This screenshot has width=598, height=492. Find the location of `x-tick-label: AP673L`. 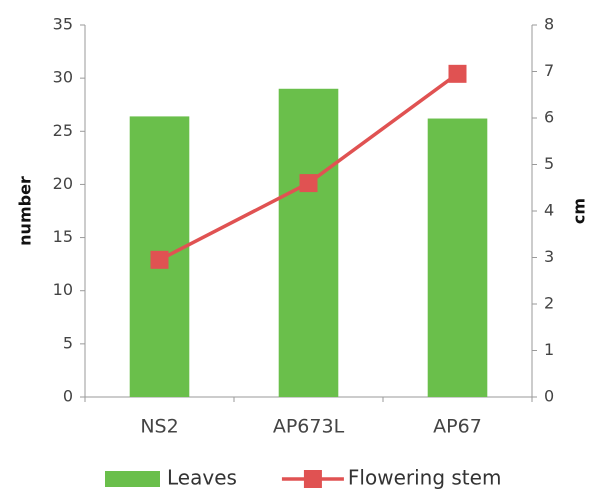

x-tick-label: AP673L is located at coordinates (309, 427).